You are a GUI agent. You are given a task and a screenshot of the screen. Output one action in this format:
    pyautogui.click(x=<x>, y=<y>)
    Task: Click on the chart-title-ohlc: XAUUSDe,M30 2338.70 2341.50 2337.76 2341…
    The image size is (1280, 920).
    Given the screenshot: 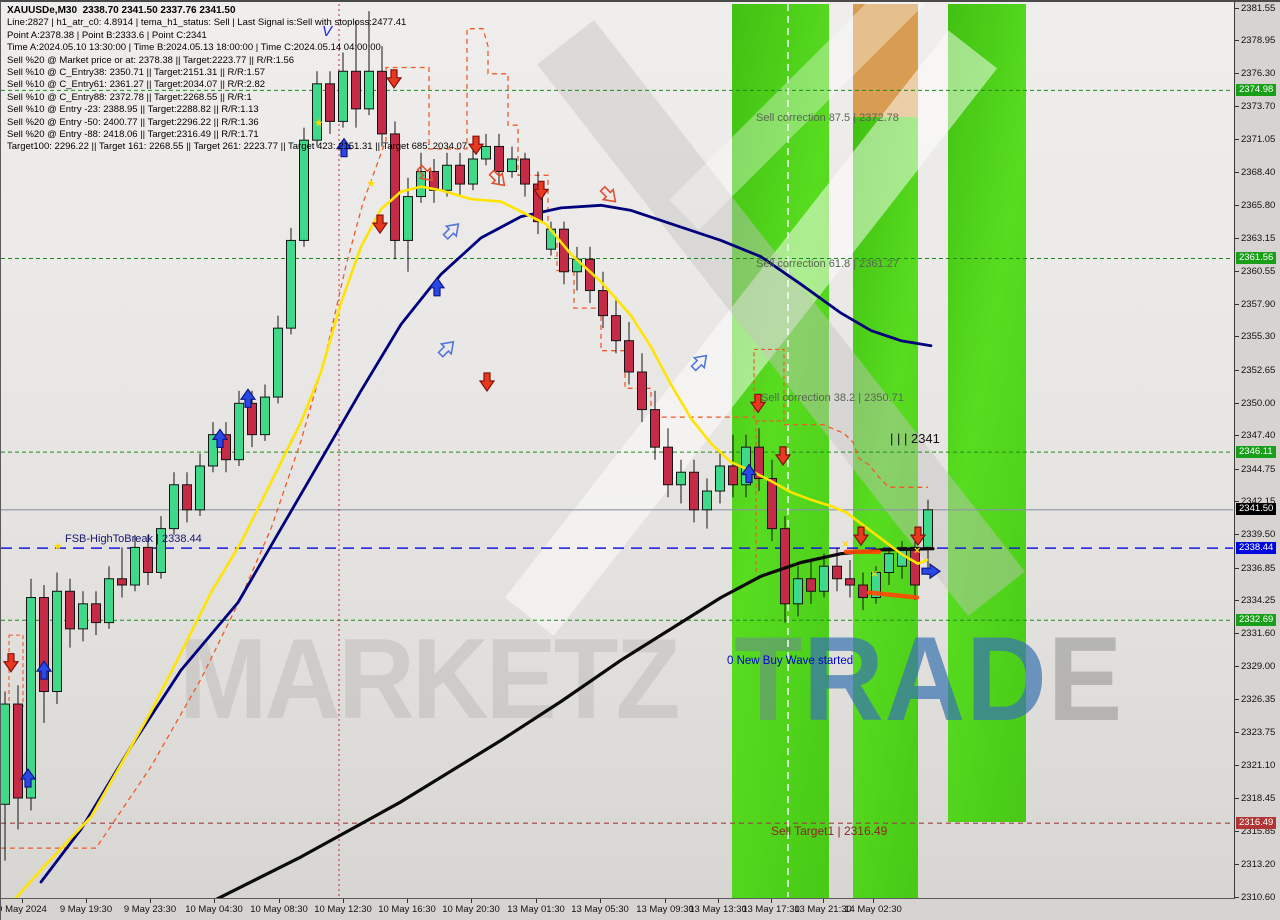 What is the action you would take?
    pyautogui.click(x=121, y=10)
    